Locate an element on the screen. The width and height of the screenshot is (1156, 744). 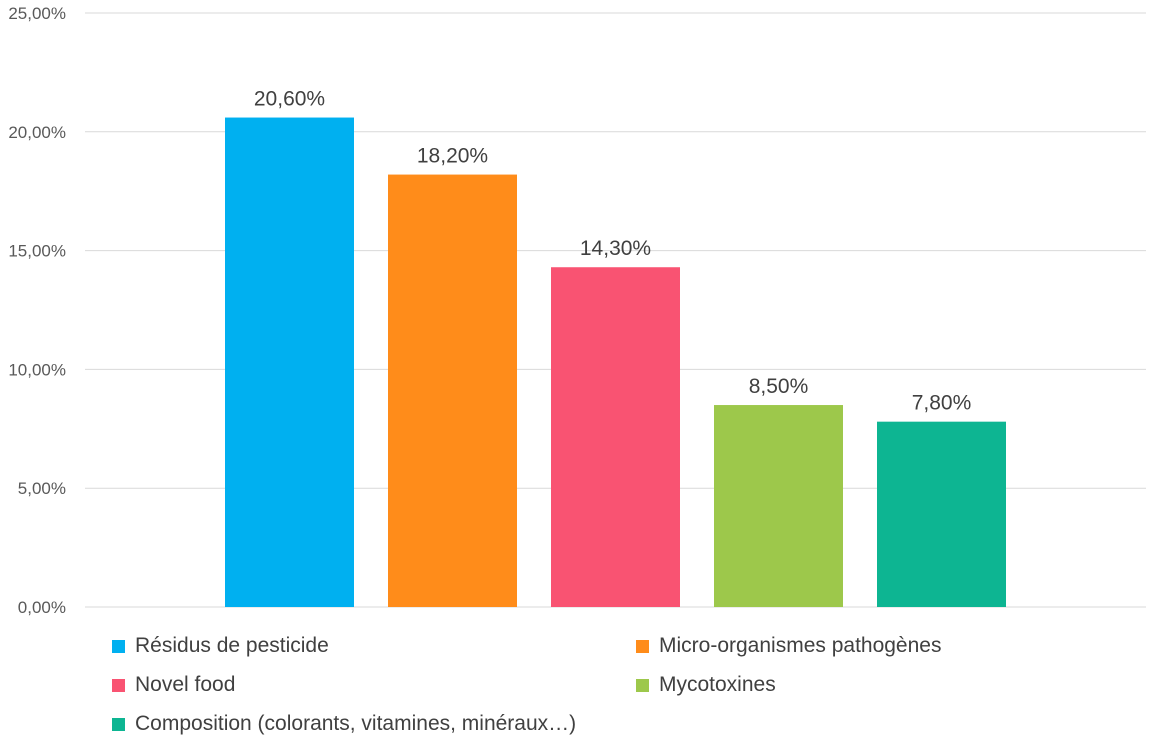
y-tick-label: 5,00% is located at coordinates (42, 488).